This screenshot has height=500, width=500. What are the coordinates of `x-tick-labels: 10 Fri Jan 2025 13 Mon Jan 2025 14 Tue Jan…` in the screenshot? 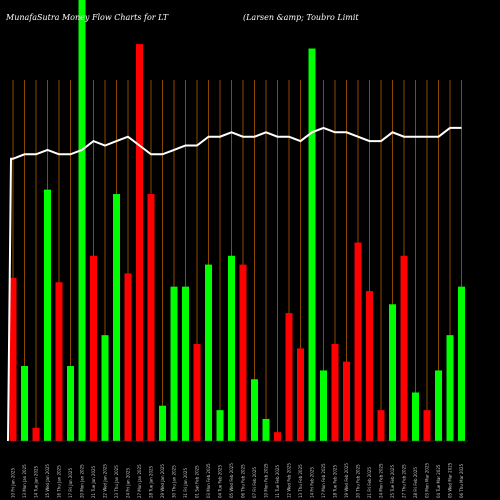 It's located at (238, 480).